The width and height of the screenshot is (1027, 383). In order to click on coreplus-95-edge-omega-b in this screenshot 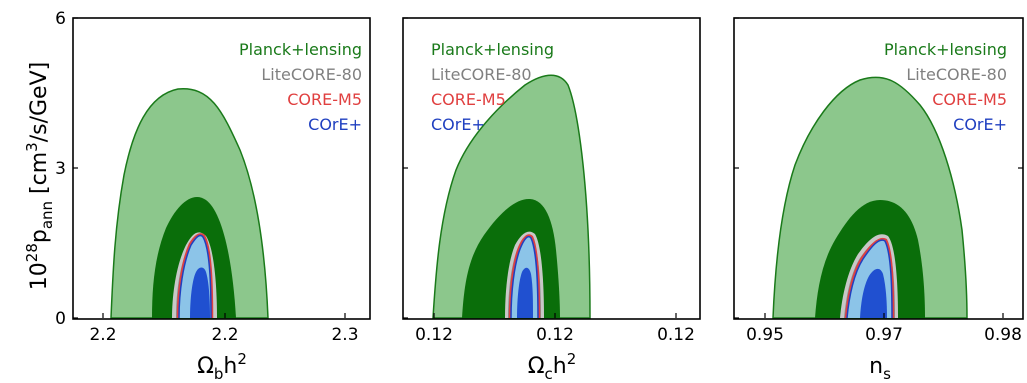, I will do `click(195, 276)`.